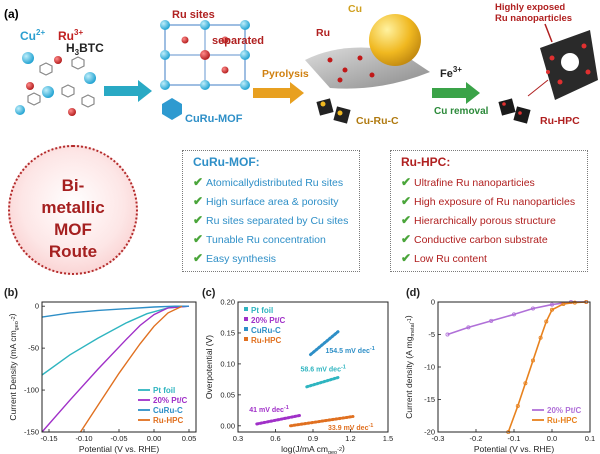 Image resolution: width=600 pixels, height=454 pixels. Describe the element at coordinates (32, 35) in the screenshot. I see `cu-ion-label: Cu2+` at that location.